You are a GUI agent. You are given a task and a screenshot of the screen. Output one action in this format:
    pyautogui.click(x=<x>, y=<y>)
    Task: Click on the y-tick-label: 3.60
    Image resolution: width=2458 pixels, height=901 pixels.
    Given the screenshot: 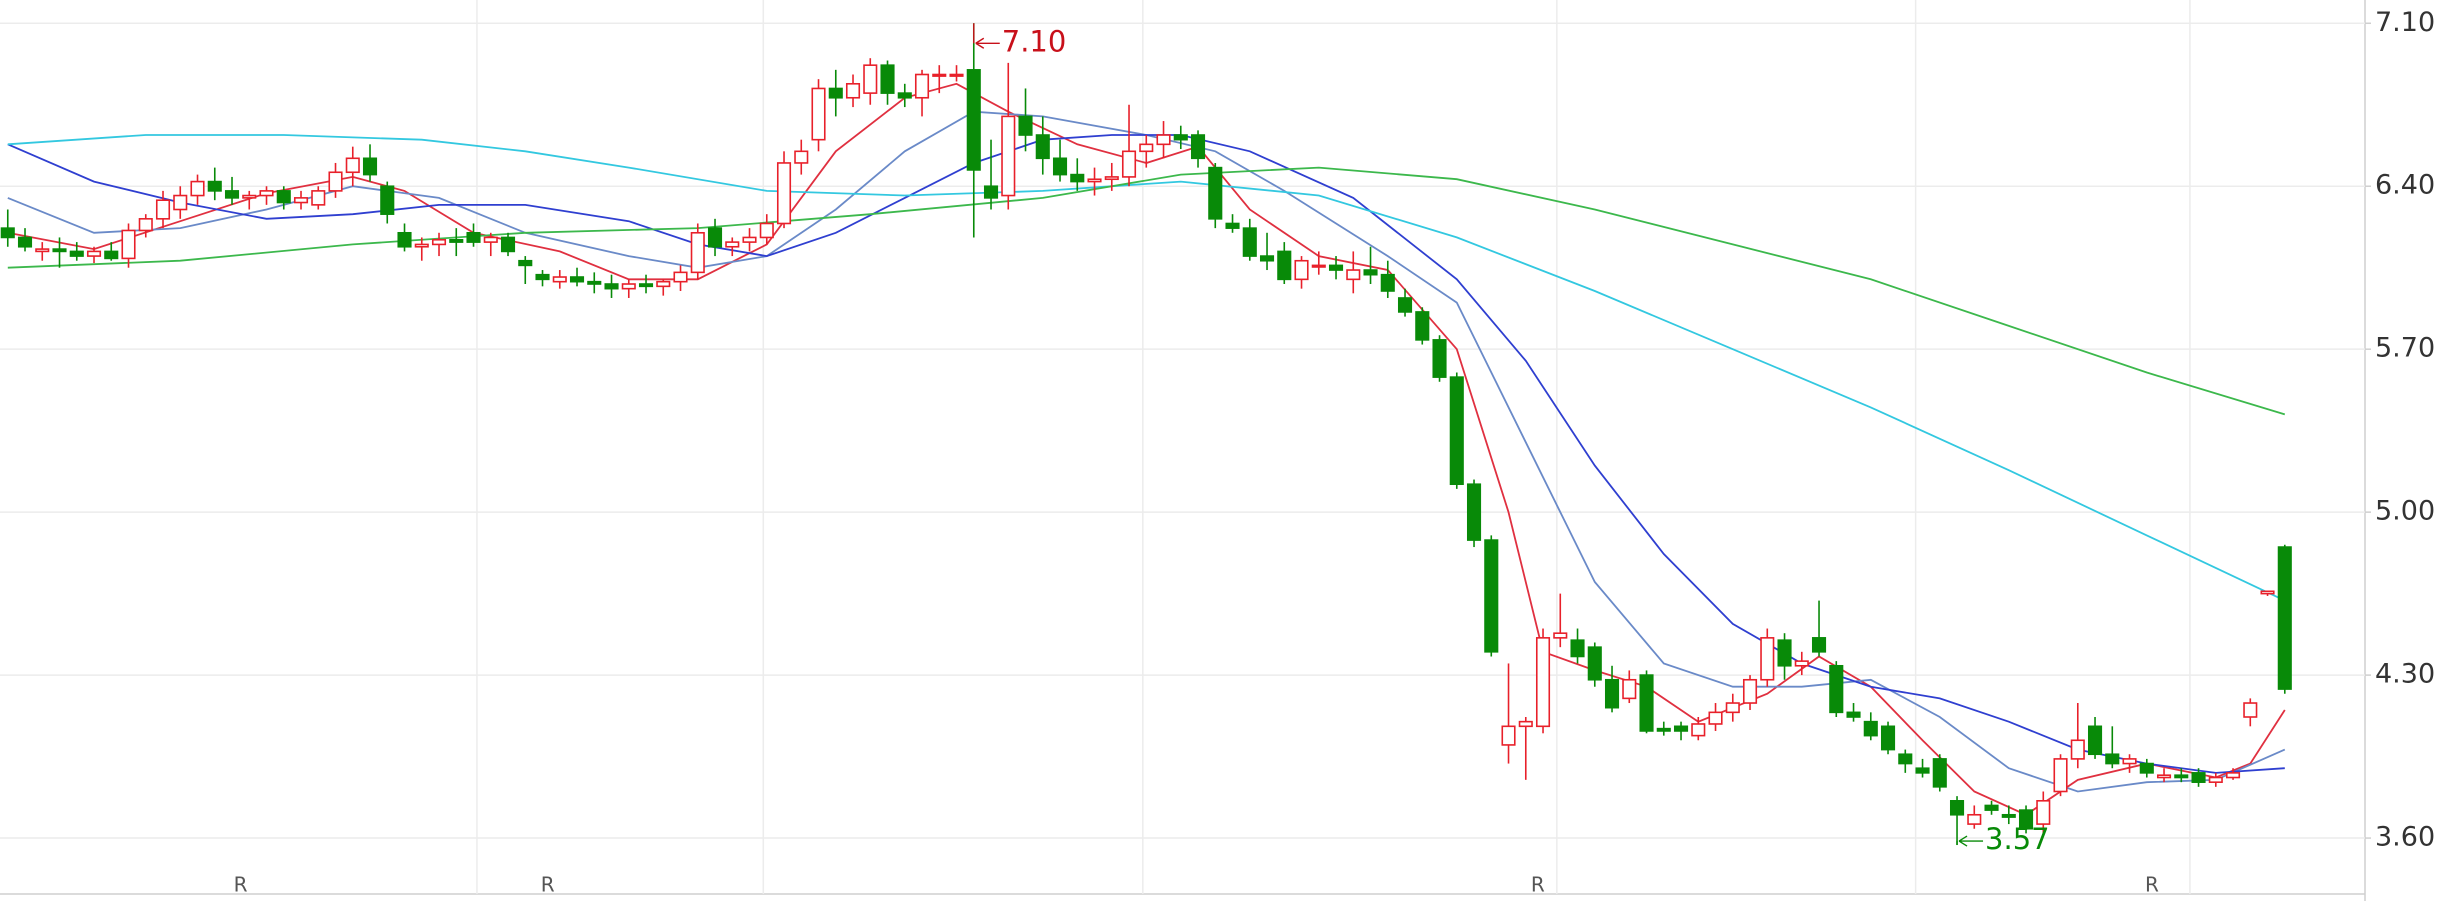 What is the action you would take?
    pyautogui.click(x=2405, y=837)
    